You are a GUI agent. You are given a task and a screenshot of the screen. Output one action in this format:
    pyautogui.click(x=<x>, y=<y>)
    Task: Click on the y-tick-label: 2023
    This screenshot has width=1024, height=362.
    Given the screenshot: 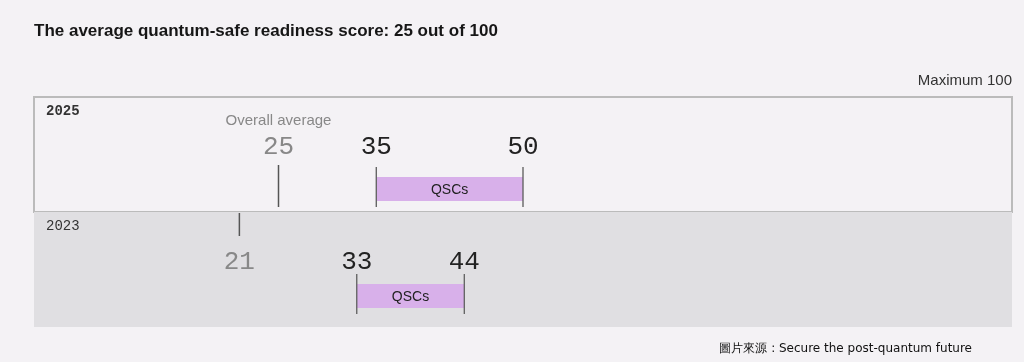 What is the action you would take?
    pyautogui.click(x=63, y=226)
    